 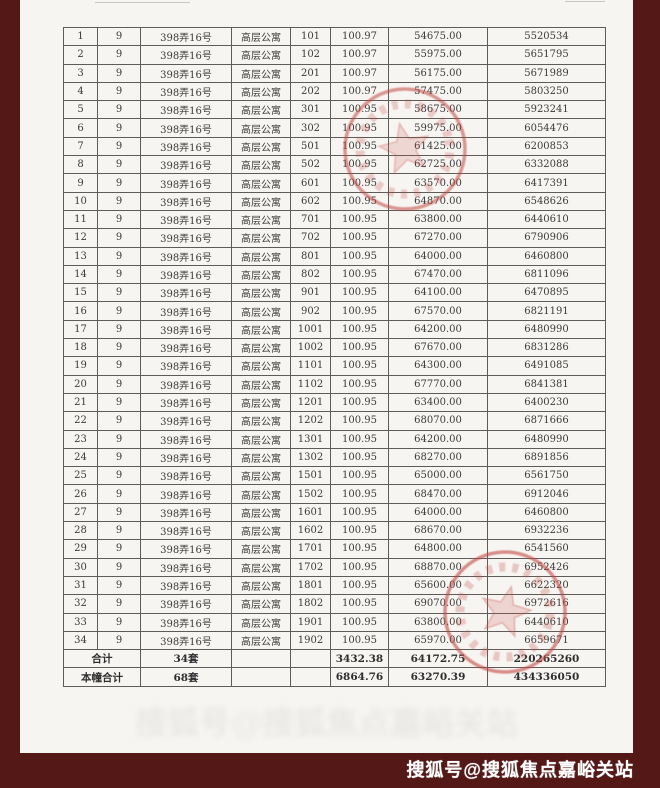 I want to click on cell-room: 1602, so click(x=310, y=531).